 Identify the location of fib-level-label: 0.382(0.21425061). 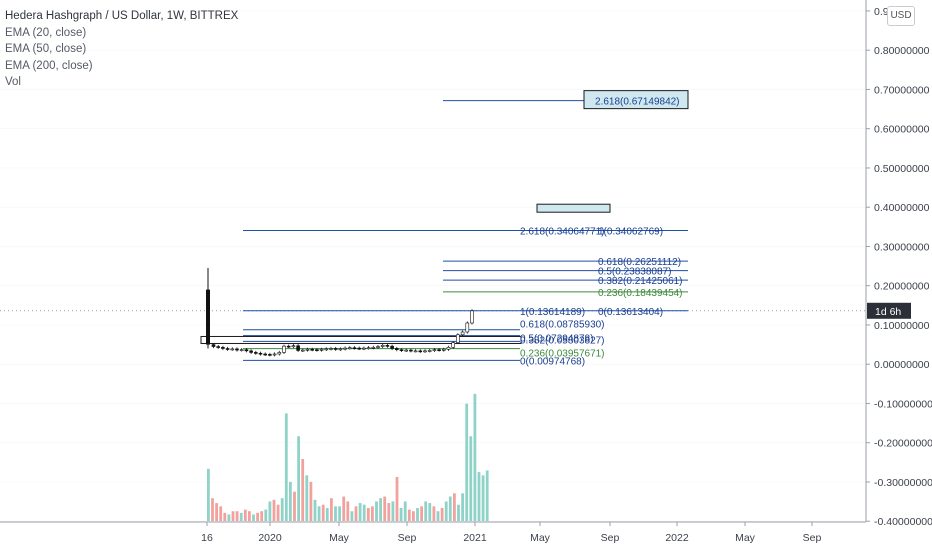
(640, 281).